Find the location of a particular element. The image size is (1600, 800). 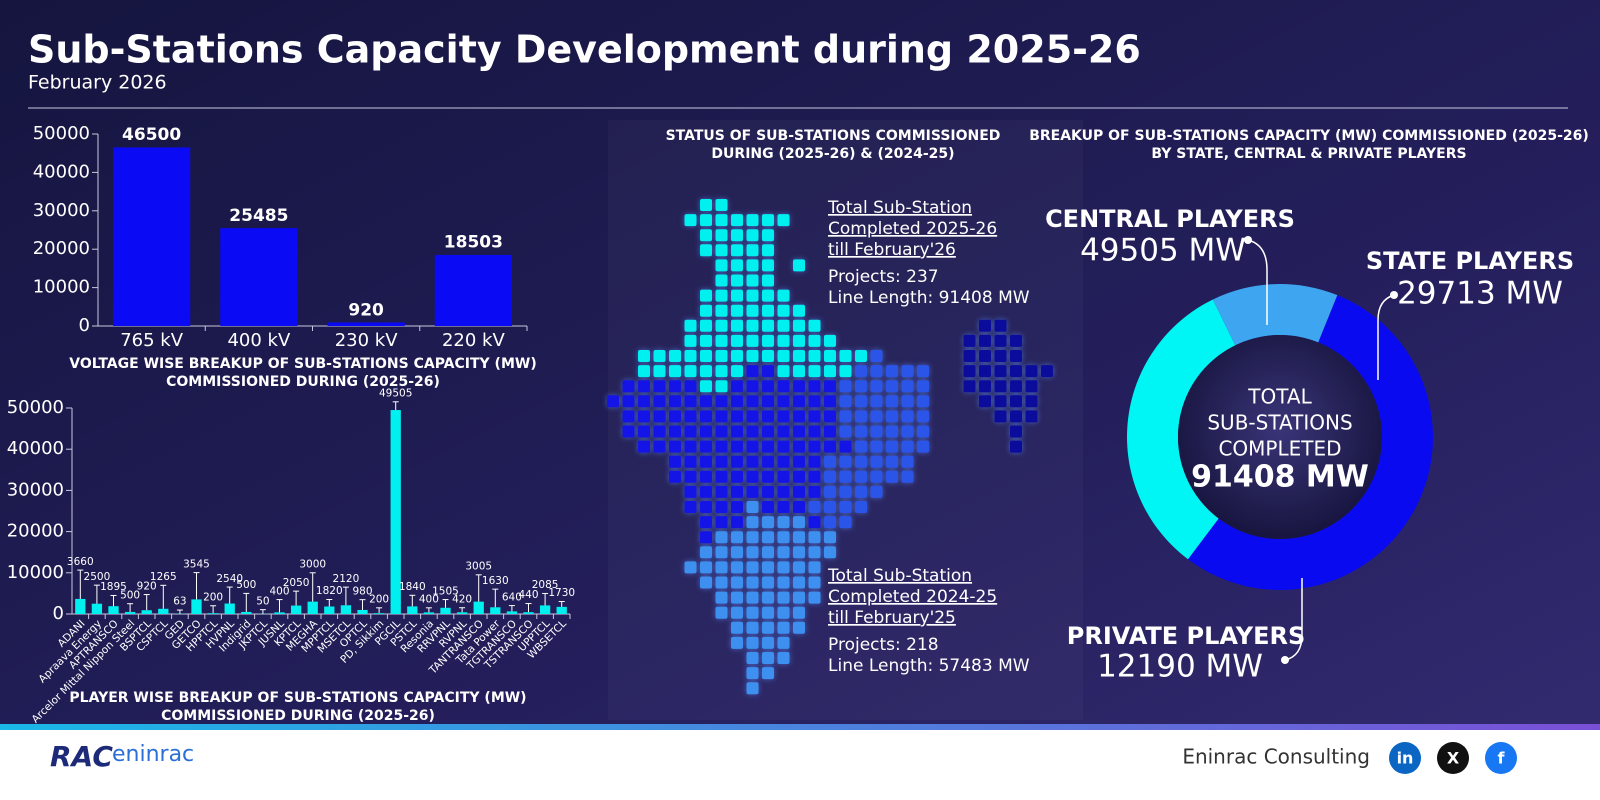

logo-mark: RAC is located at coordinates (81, 756).